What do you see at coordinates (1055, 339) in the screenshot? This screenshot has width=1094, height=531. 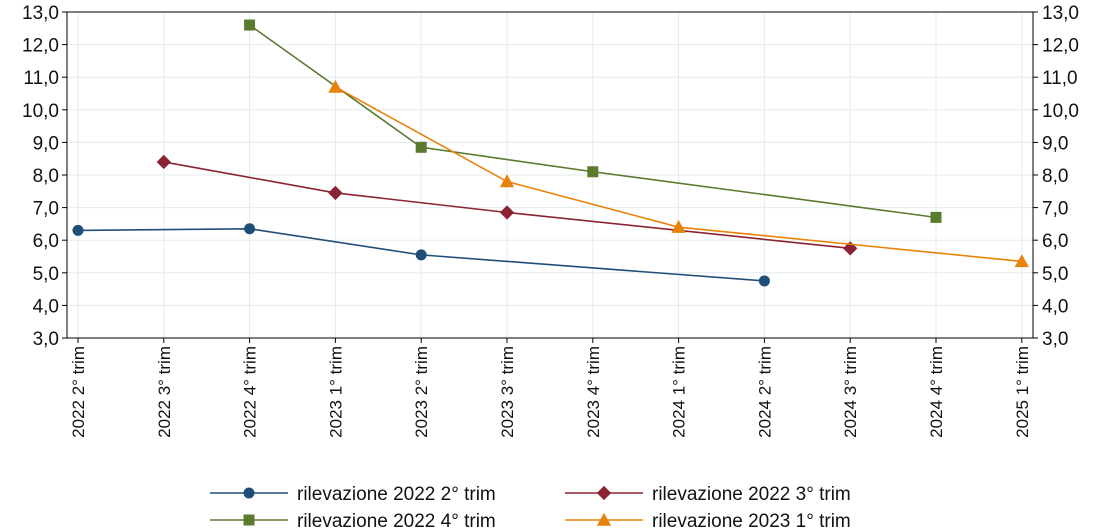 I see `y-tick-label-right: 3,0` at bounding box center [1055, 339].